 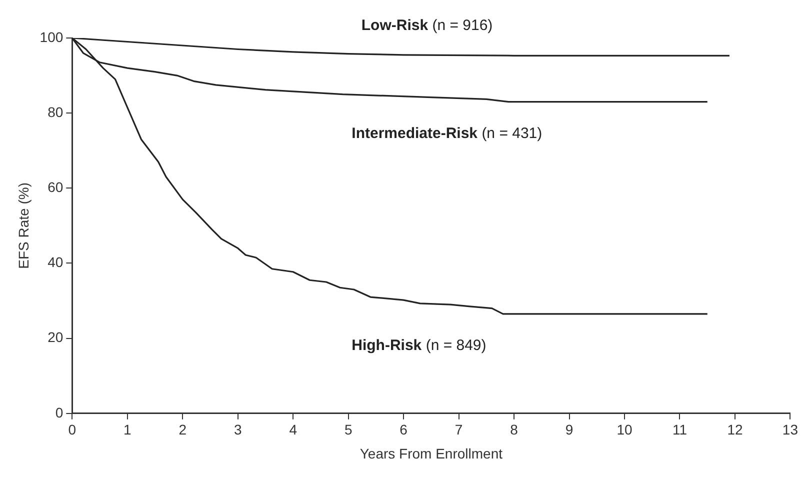 I want to click on x-tick-label: 5, so click(x=348, y=430).